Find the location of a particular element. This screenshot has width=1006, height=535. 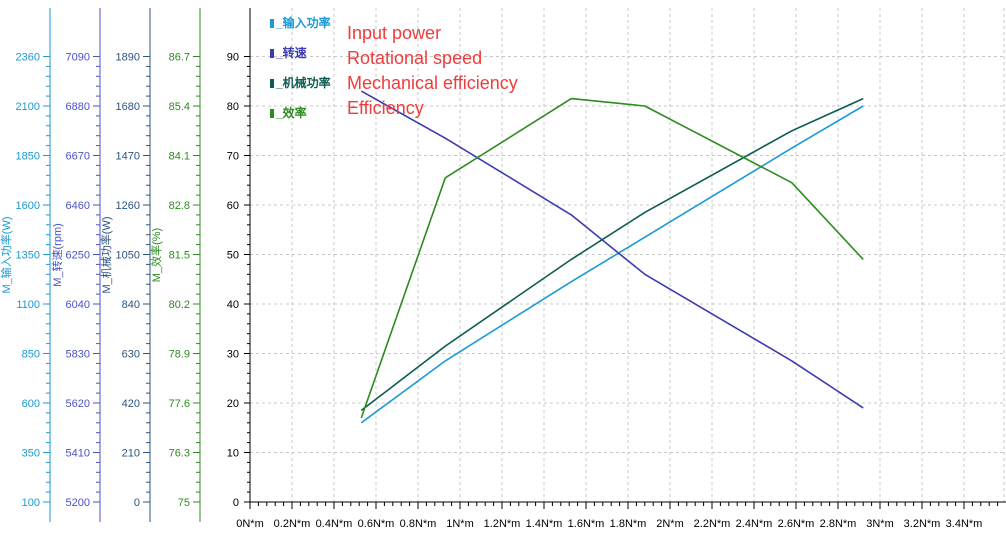

axis-tick-label-mech: 1470 is located at coordinates (128, 157).